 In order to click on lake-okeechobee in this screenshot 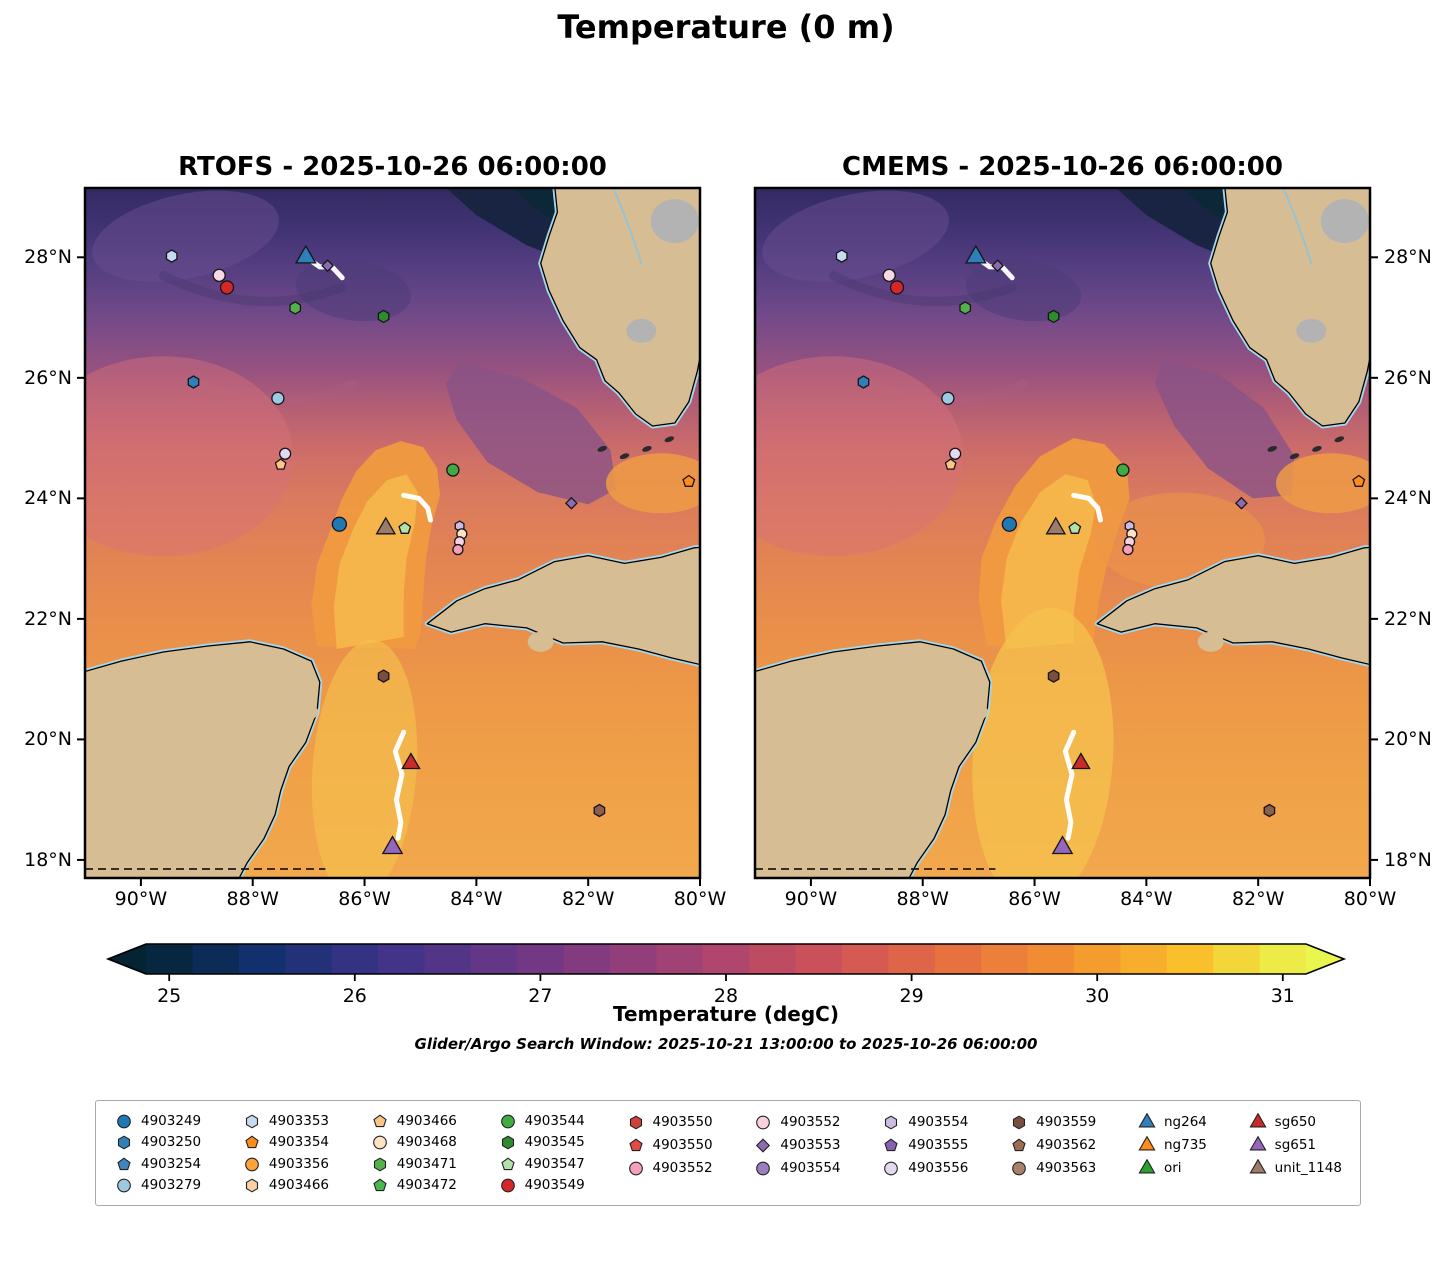, I will do `click(1311, 330)`.